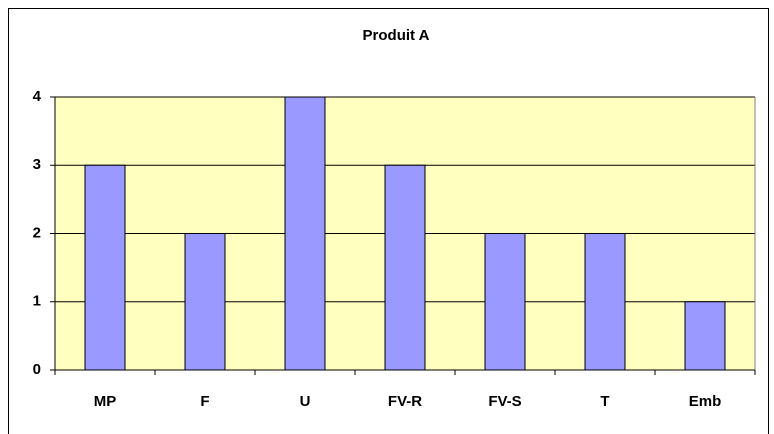 The image size is (774, 434). Describe the element at coordinates (604, 401) in the screenshot. I see `x-tick-label: T` at that location.